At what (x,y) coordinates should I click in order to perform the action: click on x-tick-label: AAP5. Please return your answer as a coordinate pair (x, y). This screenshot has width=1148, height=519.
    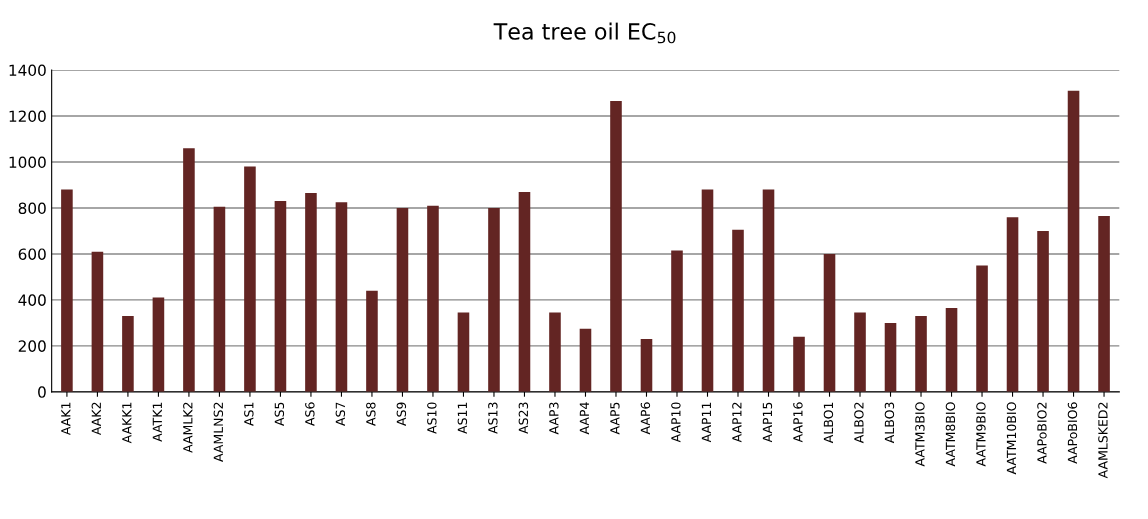
    Looking at the image, I should click on (615, 418).